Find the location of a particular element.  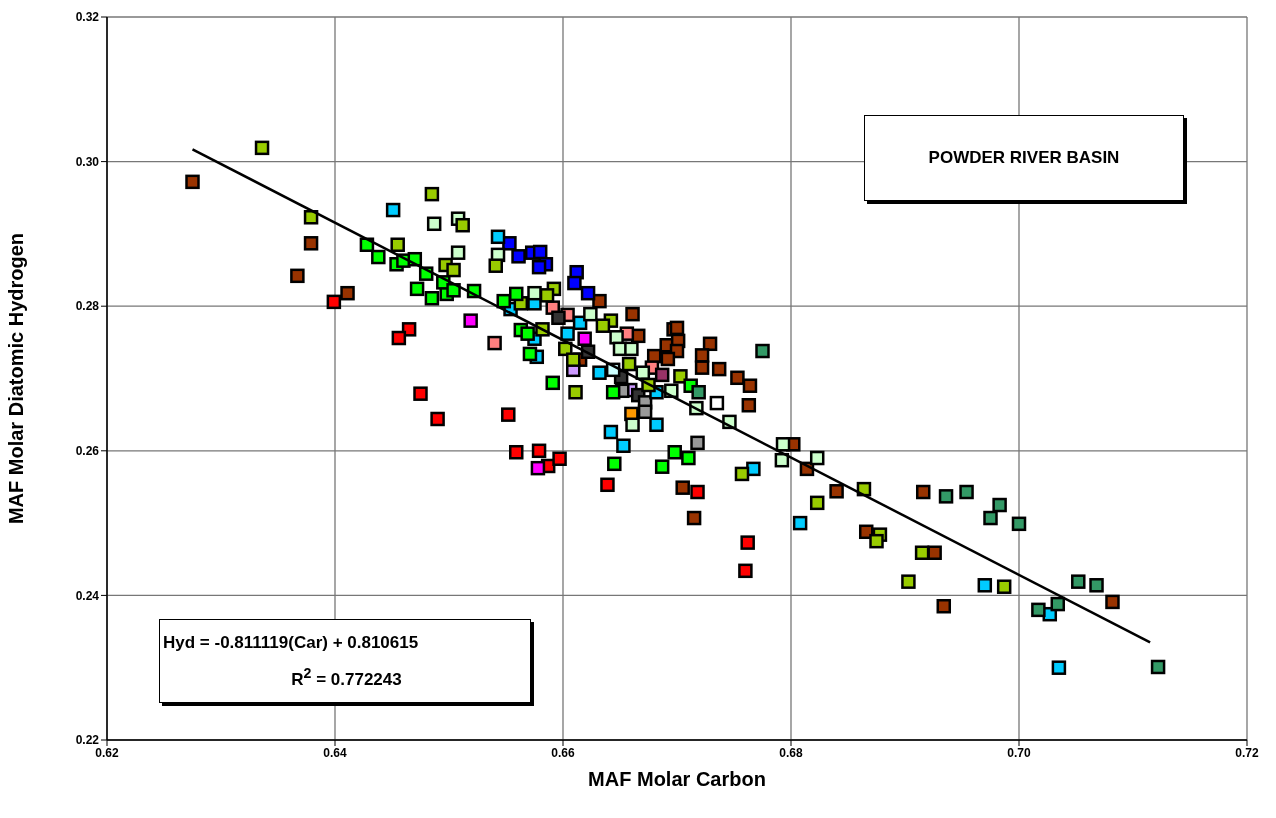

annotation: R$^{2}$ = 0.772243 is located at coordinates (346, 677).